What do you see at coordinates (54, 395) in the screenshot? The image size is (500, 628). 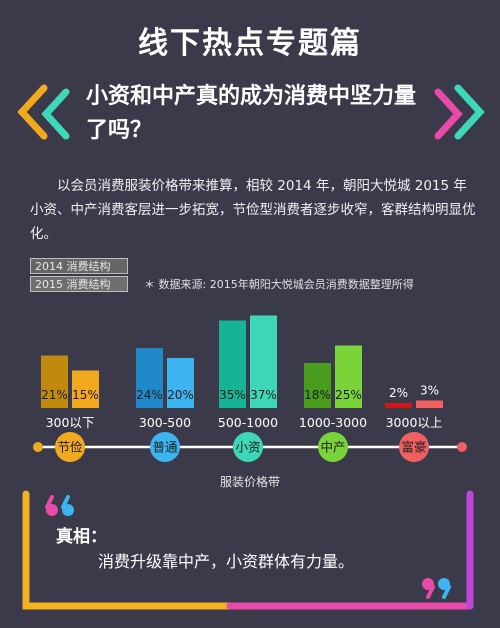 I see `data-label-2014-0: 21%` at bounding box center [54, 395].